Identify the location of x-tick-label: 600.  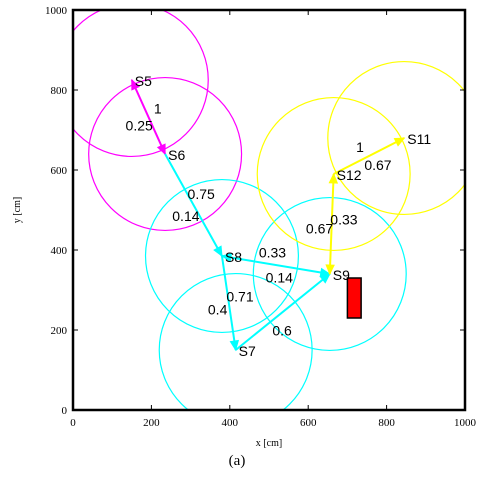
(308, 423).